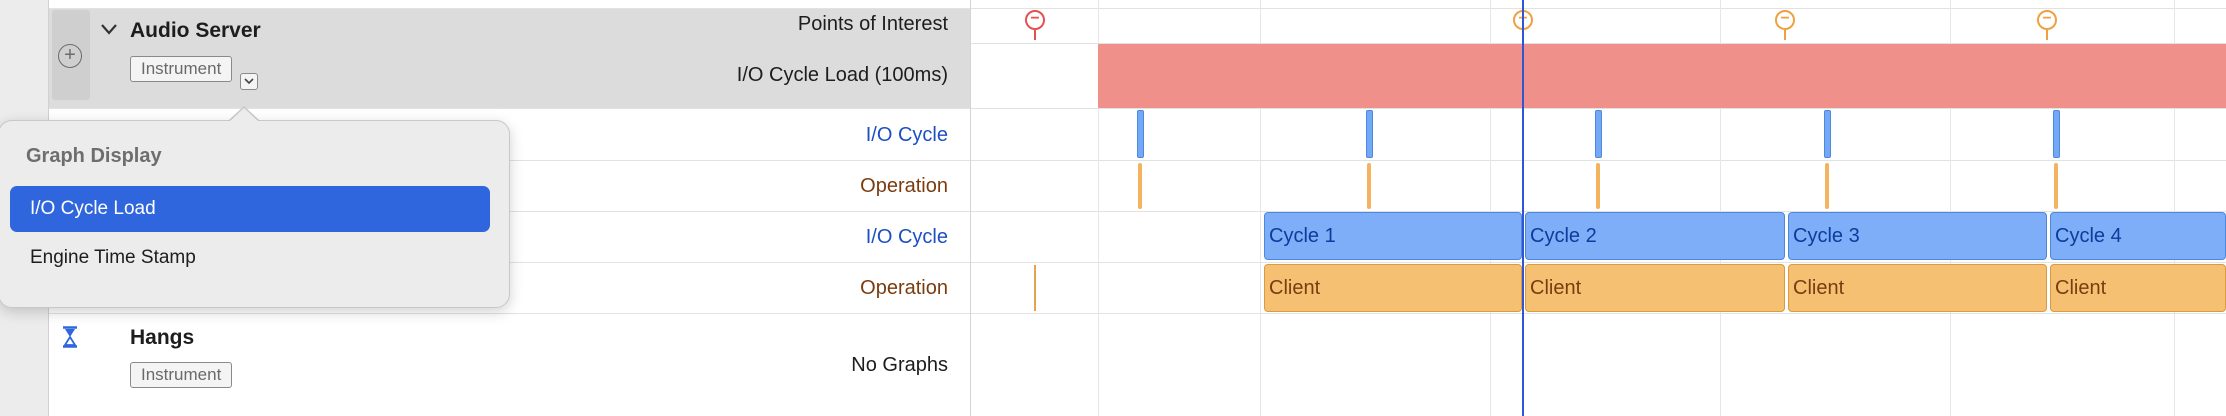 Image resolution: width=2226 pixels, height=416 pixels. Describe the element at coordinates (1917, 236) in the screenshot. I see `cycle-interval: Cycle 3` at that location.